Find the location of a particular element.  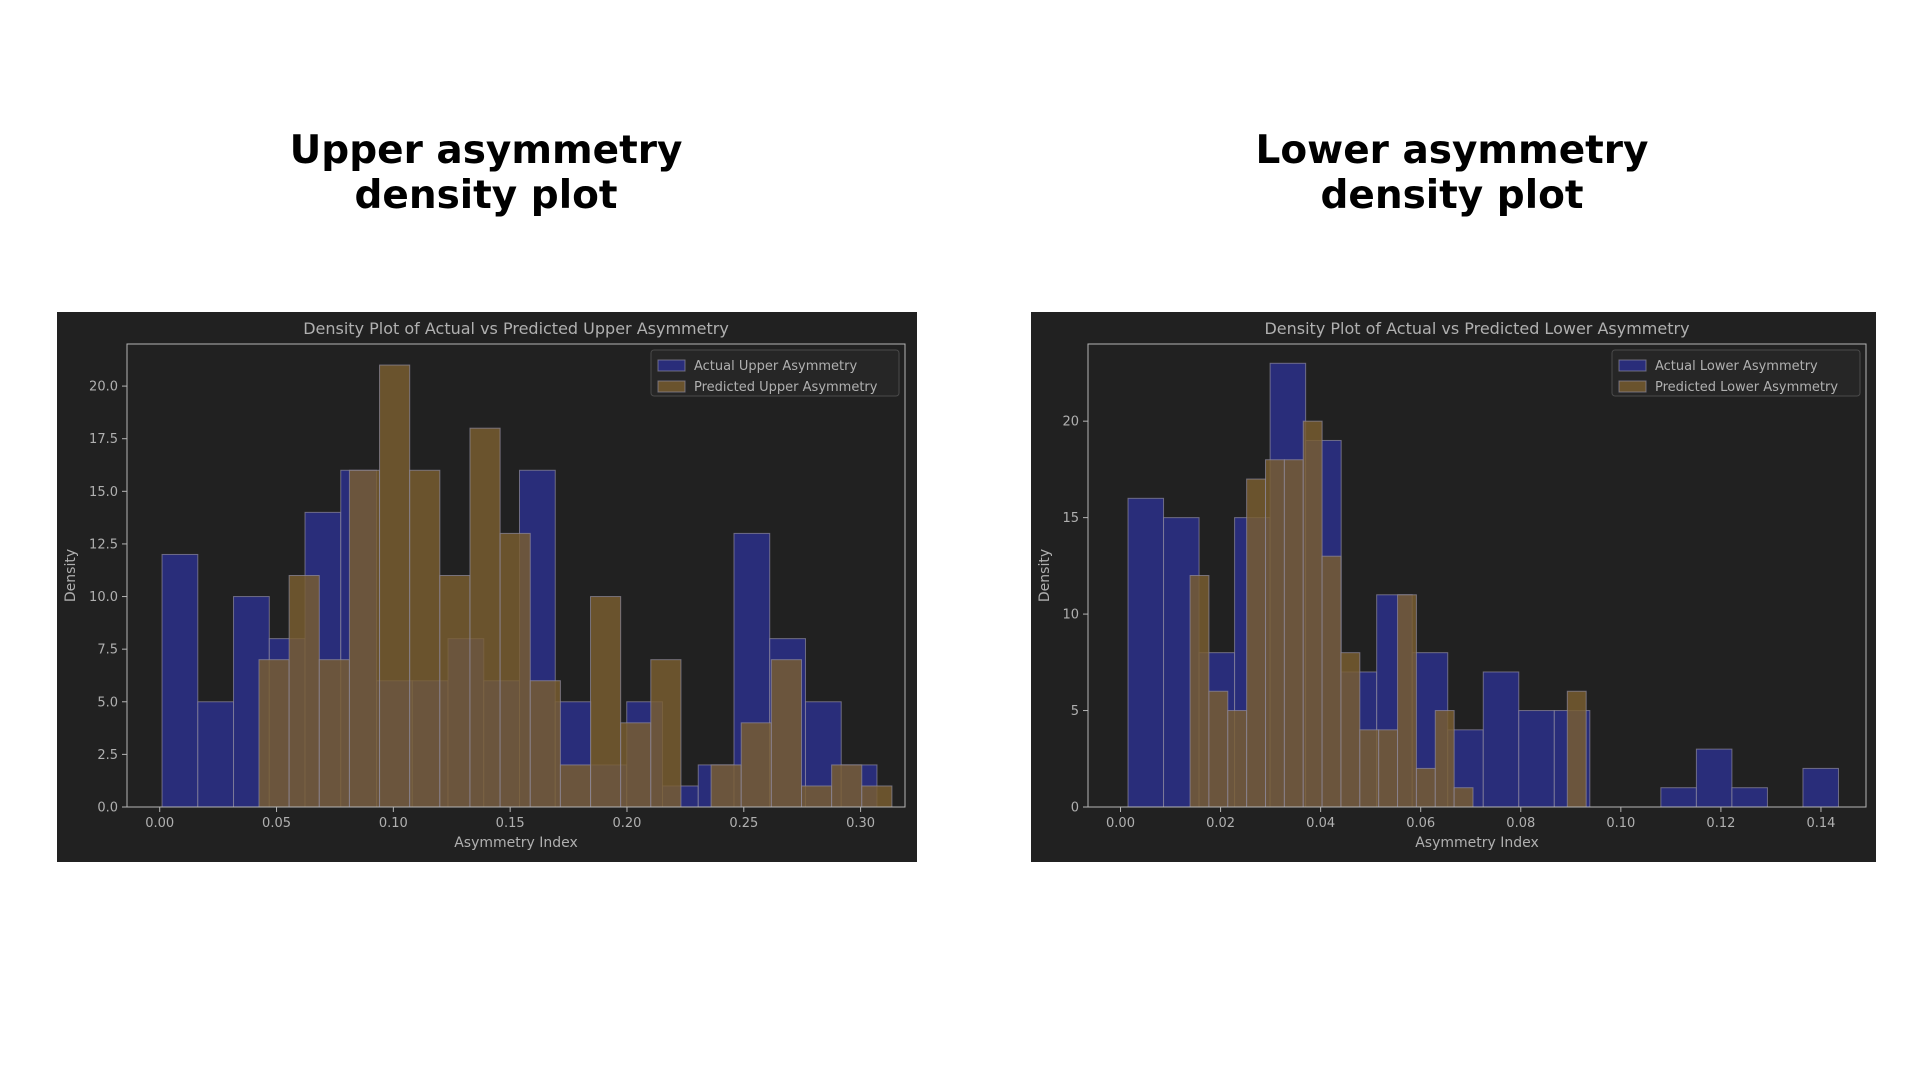

legend-label: Predicted Lower Asymmetry is located at coordinates (1746, 387).